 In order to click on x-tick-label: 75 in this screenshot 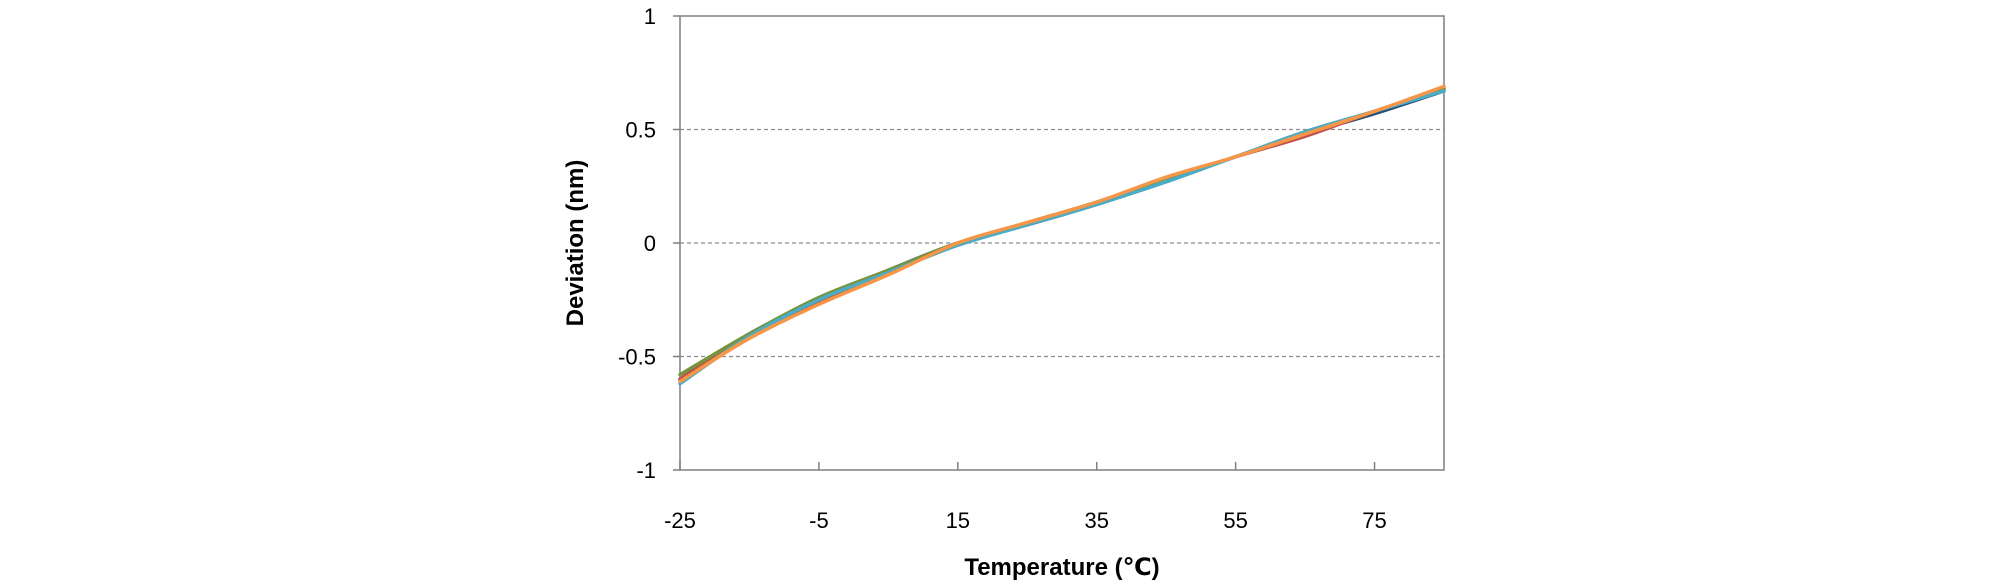, I will do `click(1374, 520)`.